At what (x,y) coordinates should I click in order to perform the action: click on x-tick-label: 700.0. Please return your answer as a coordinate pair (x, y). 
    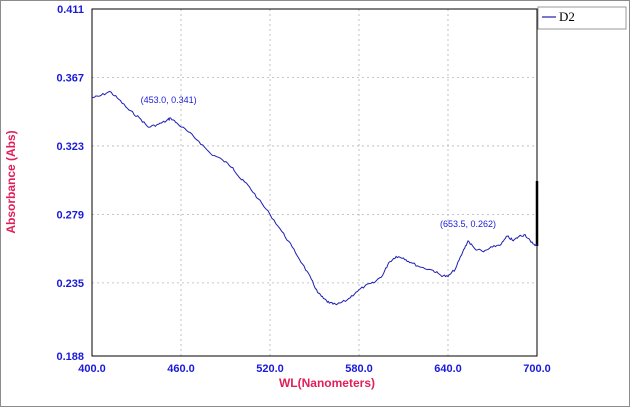
    Looking at the image, I should click on (537, 369).